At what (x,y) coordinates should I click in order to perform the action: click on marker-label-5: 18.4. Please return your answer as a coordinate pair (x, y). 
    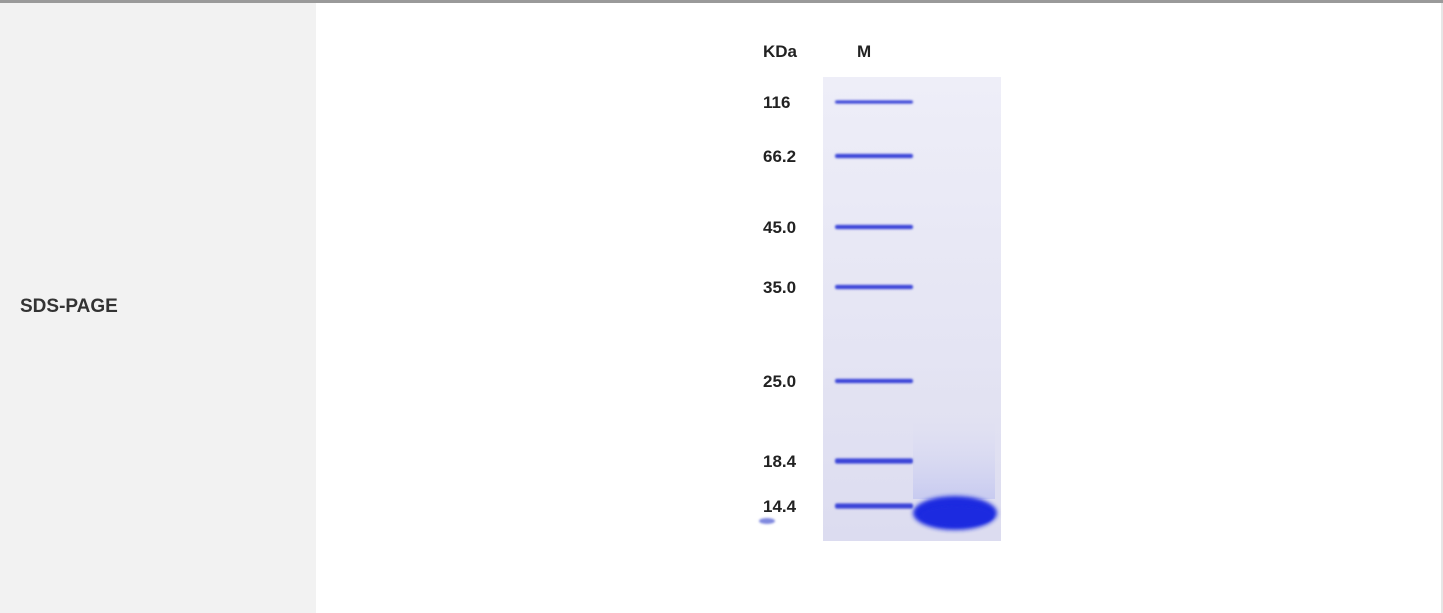
    Looking at the image, I should click on (780, 461).